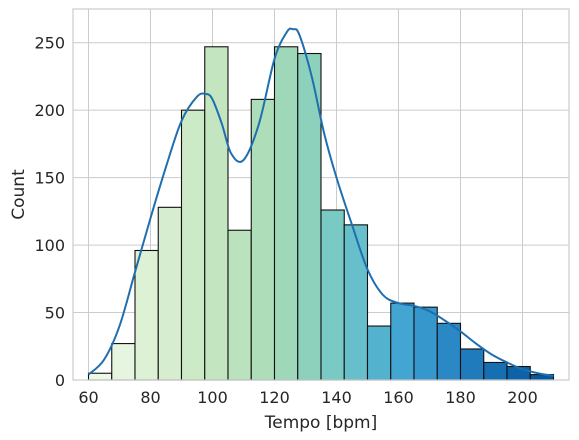  What do you see at coordinates (55, 313) in the screenshot?
I see `y-tick-label: 50` at bounding box center [55, 313].